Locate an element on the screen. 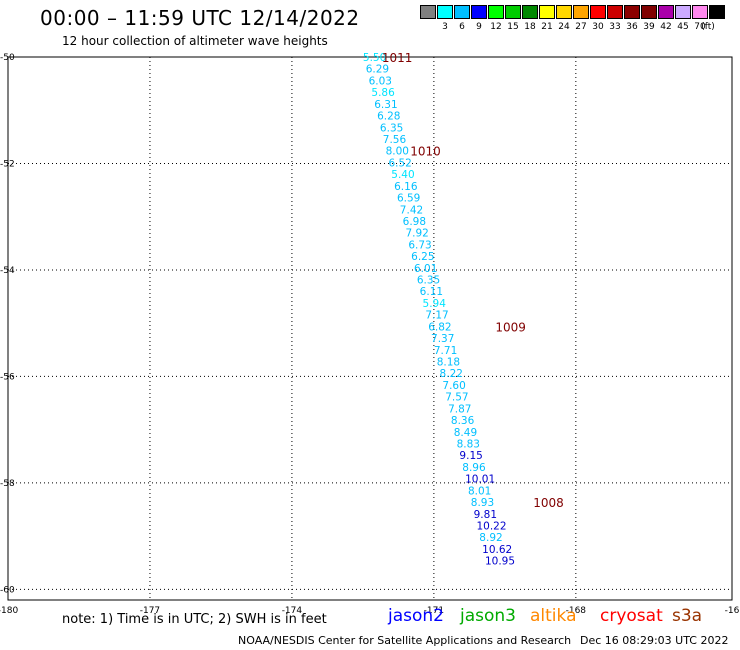 The height and width of the screenshot is (650, 740). wave-height-point: 6.52 is located at coordinates (399, 163).